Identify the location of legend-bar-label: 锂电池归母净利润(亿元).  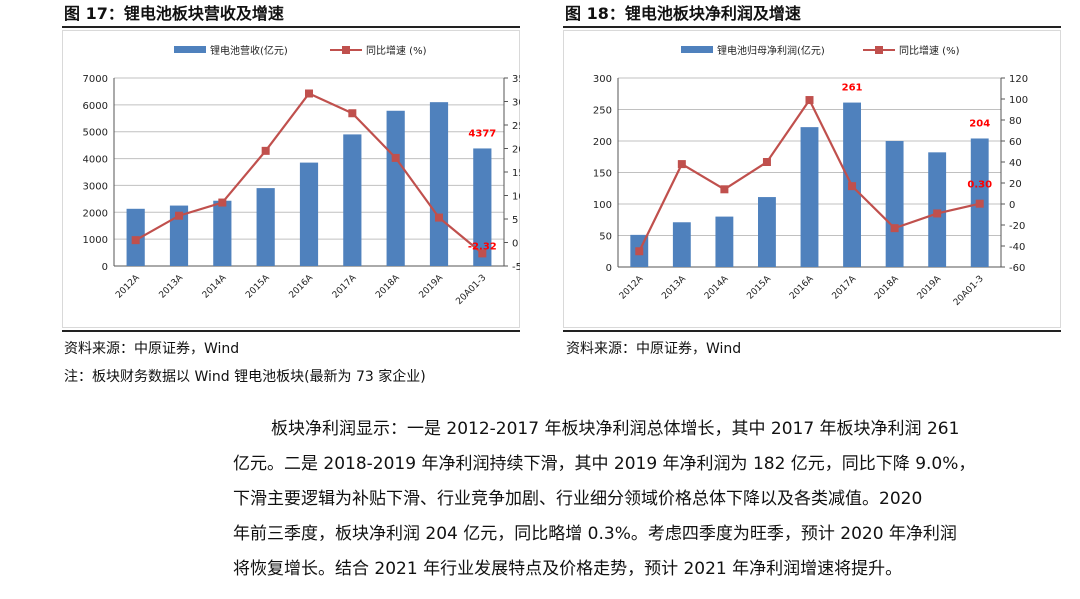
(771, 50).